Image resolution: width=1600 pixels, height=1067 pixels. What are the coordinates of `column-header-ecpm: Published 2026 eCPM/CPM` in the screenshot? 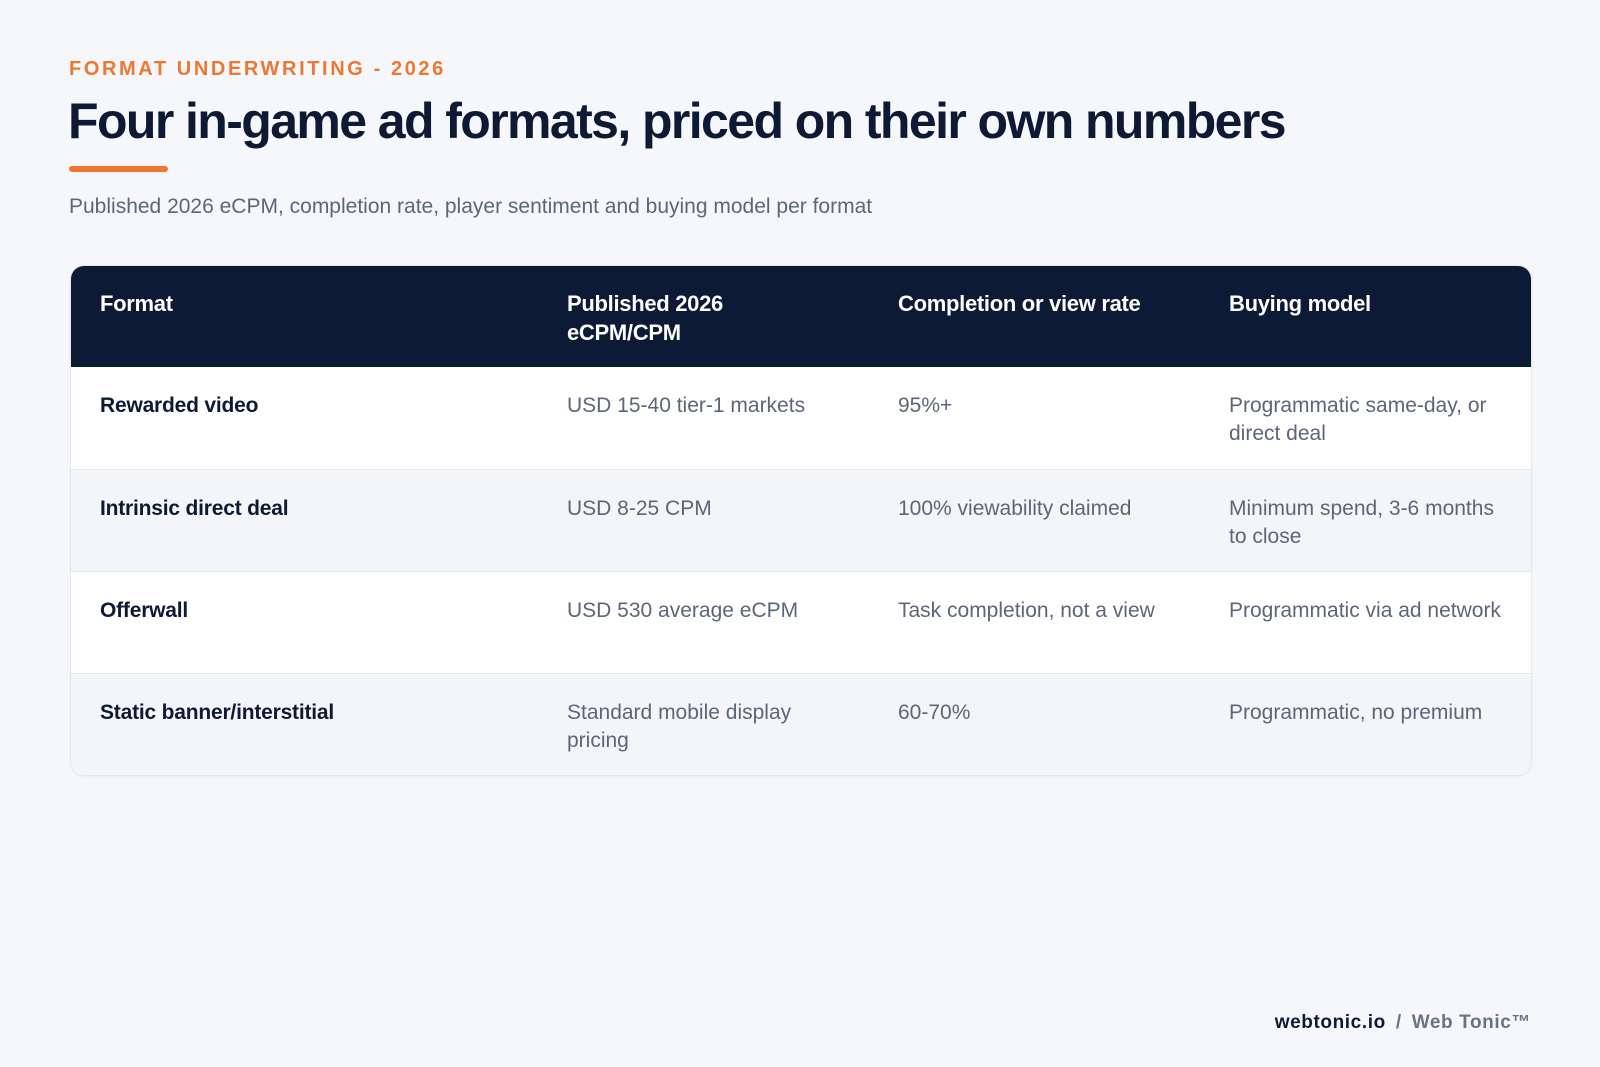 It's located at (645, 318).